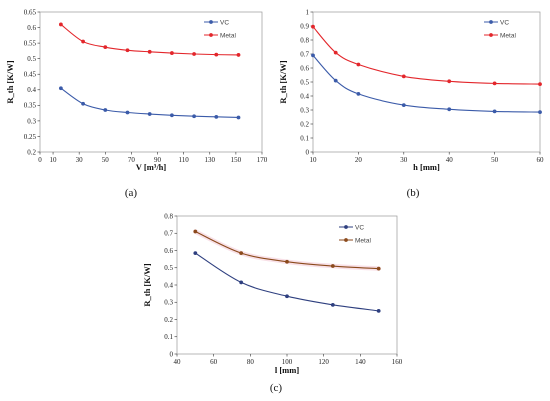 The height and width of the screenshot is (401, 550). I want to click on x-tick-label: 70, so click(132, 160).